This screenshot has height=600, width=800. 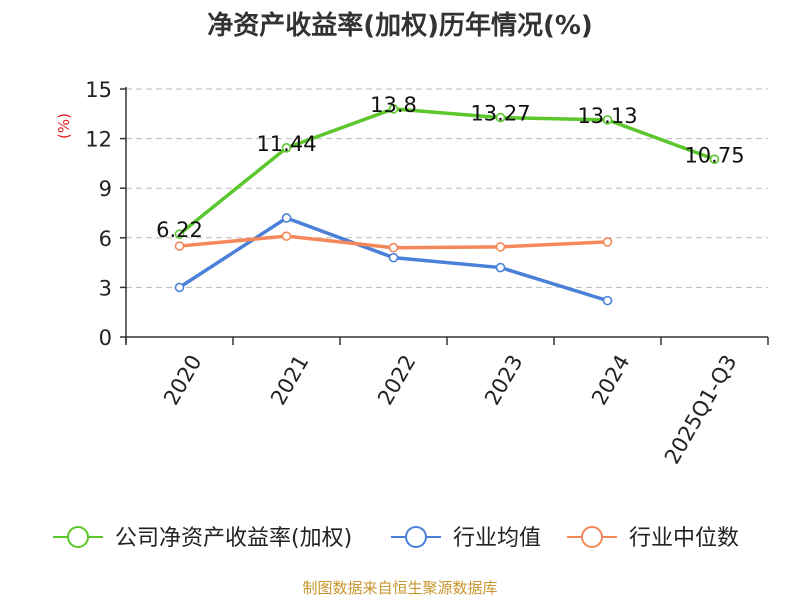 What do you see at coordinates (396, 538) in the screenshot?
I see `legend: 公司净资产收益率(加权) 行业均值 行业中位数` at bounding box center [396, 538].